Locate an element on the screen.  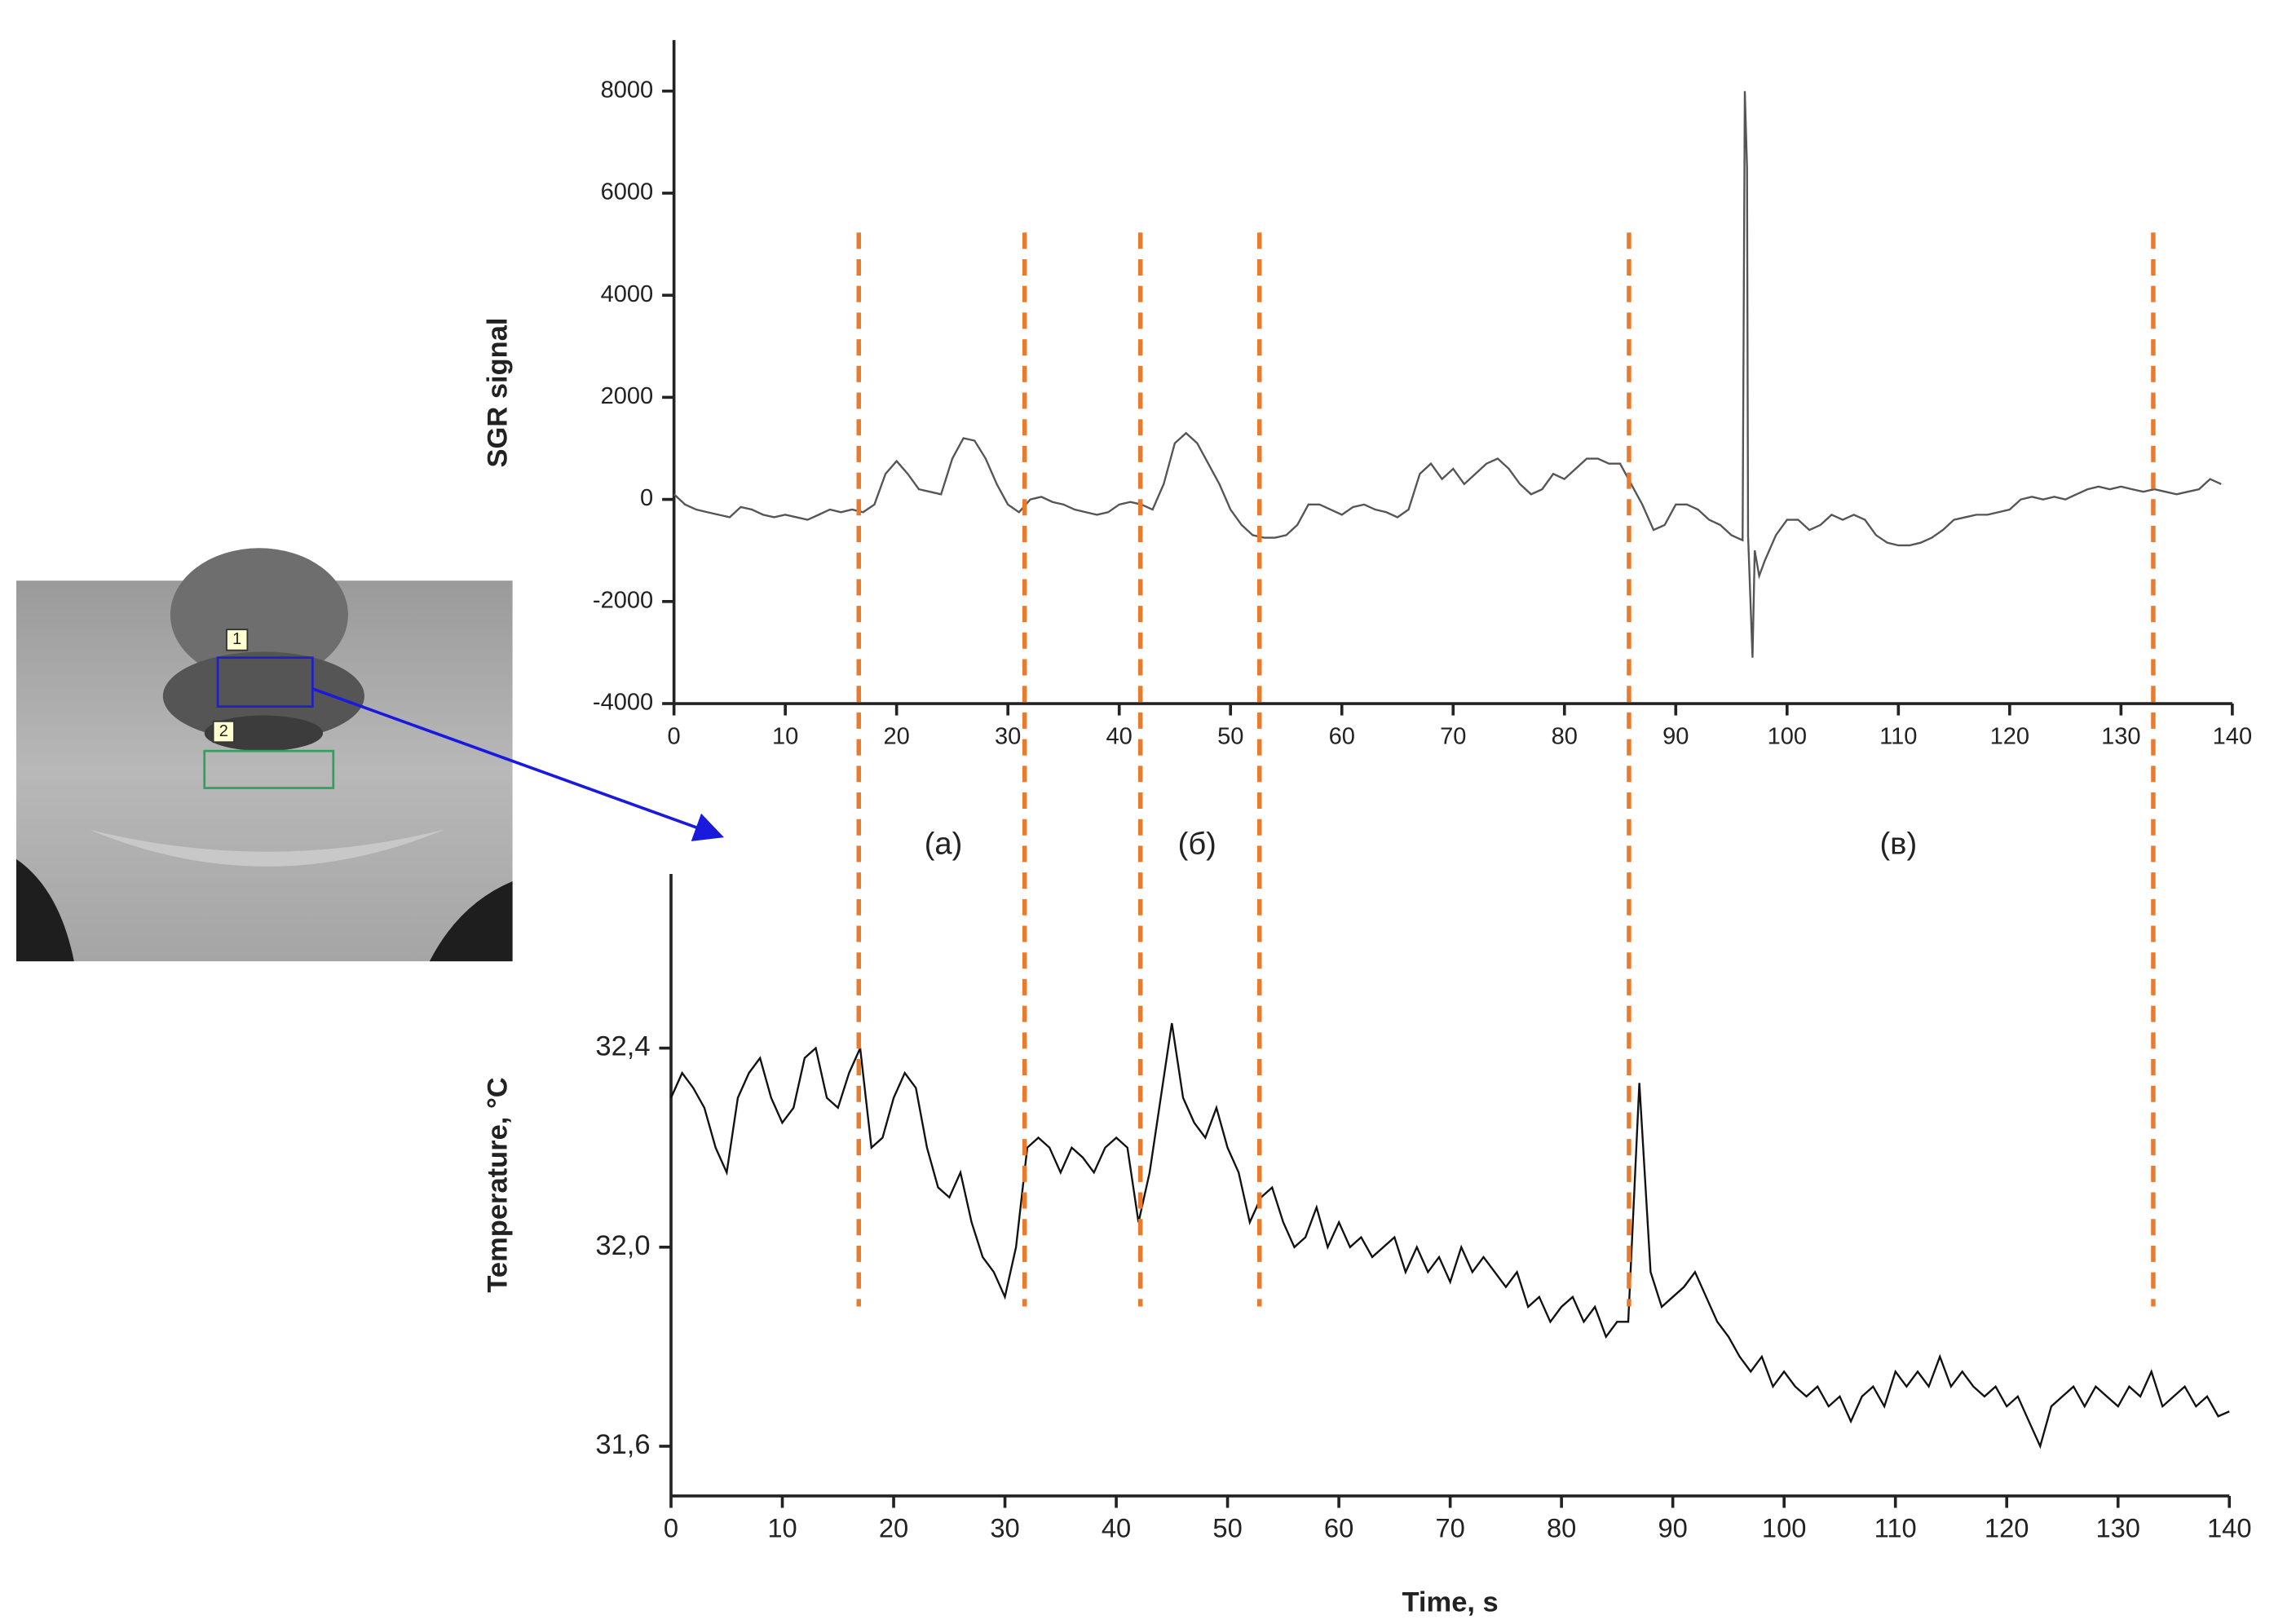
phase-label: (б) is located at coordinates (1197, 845).